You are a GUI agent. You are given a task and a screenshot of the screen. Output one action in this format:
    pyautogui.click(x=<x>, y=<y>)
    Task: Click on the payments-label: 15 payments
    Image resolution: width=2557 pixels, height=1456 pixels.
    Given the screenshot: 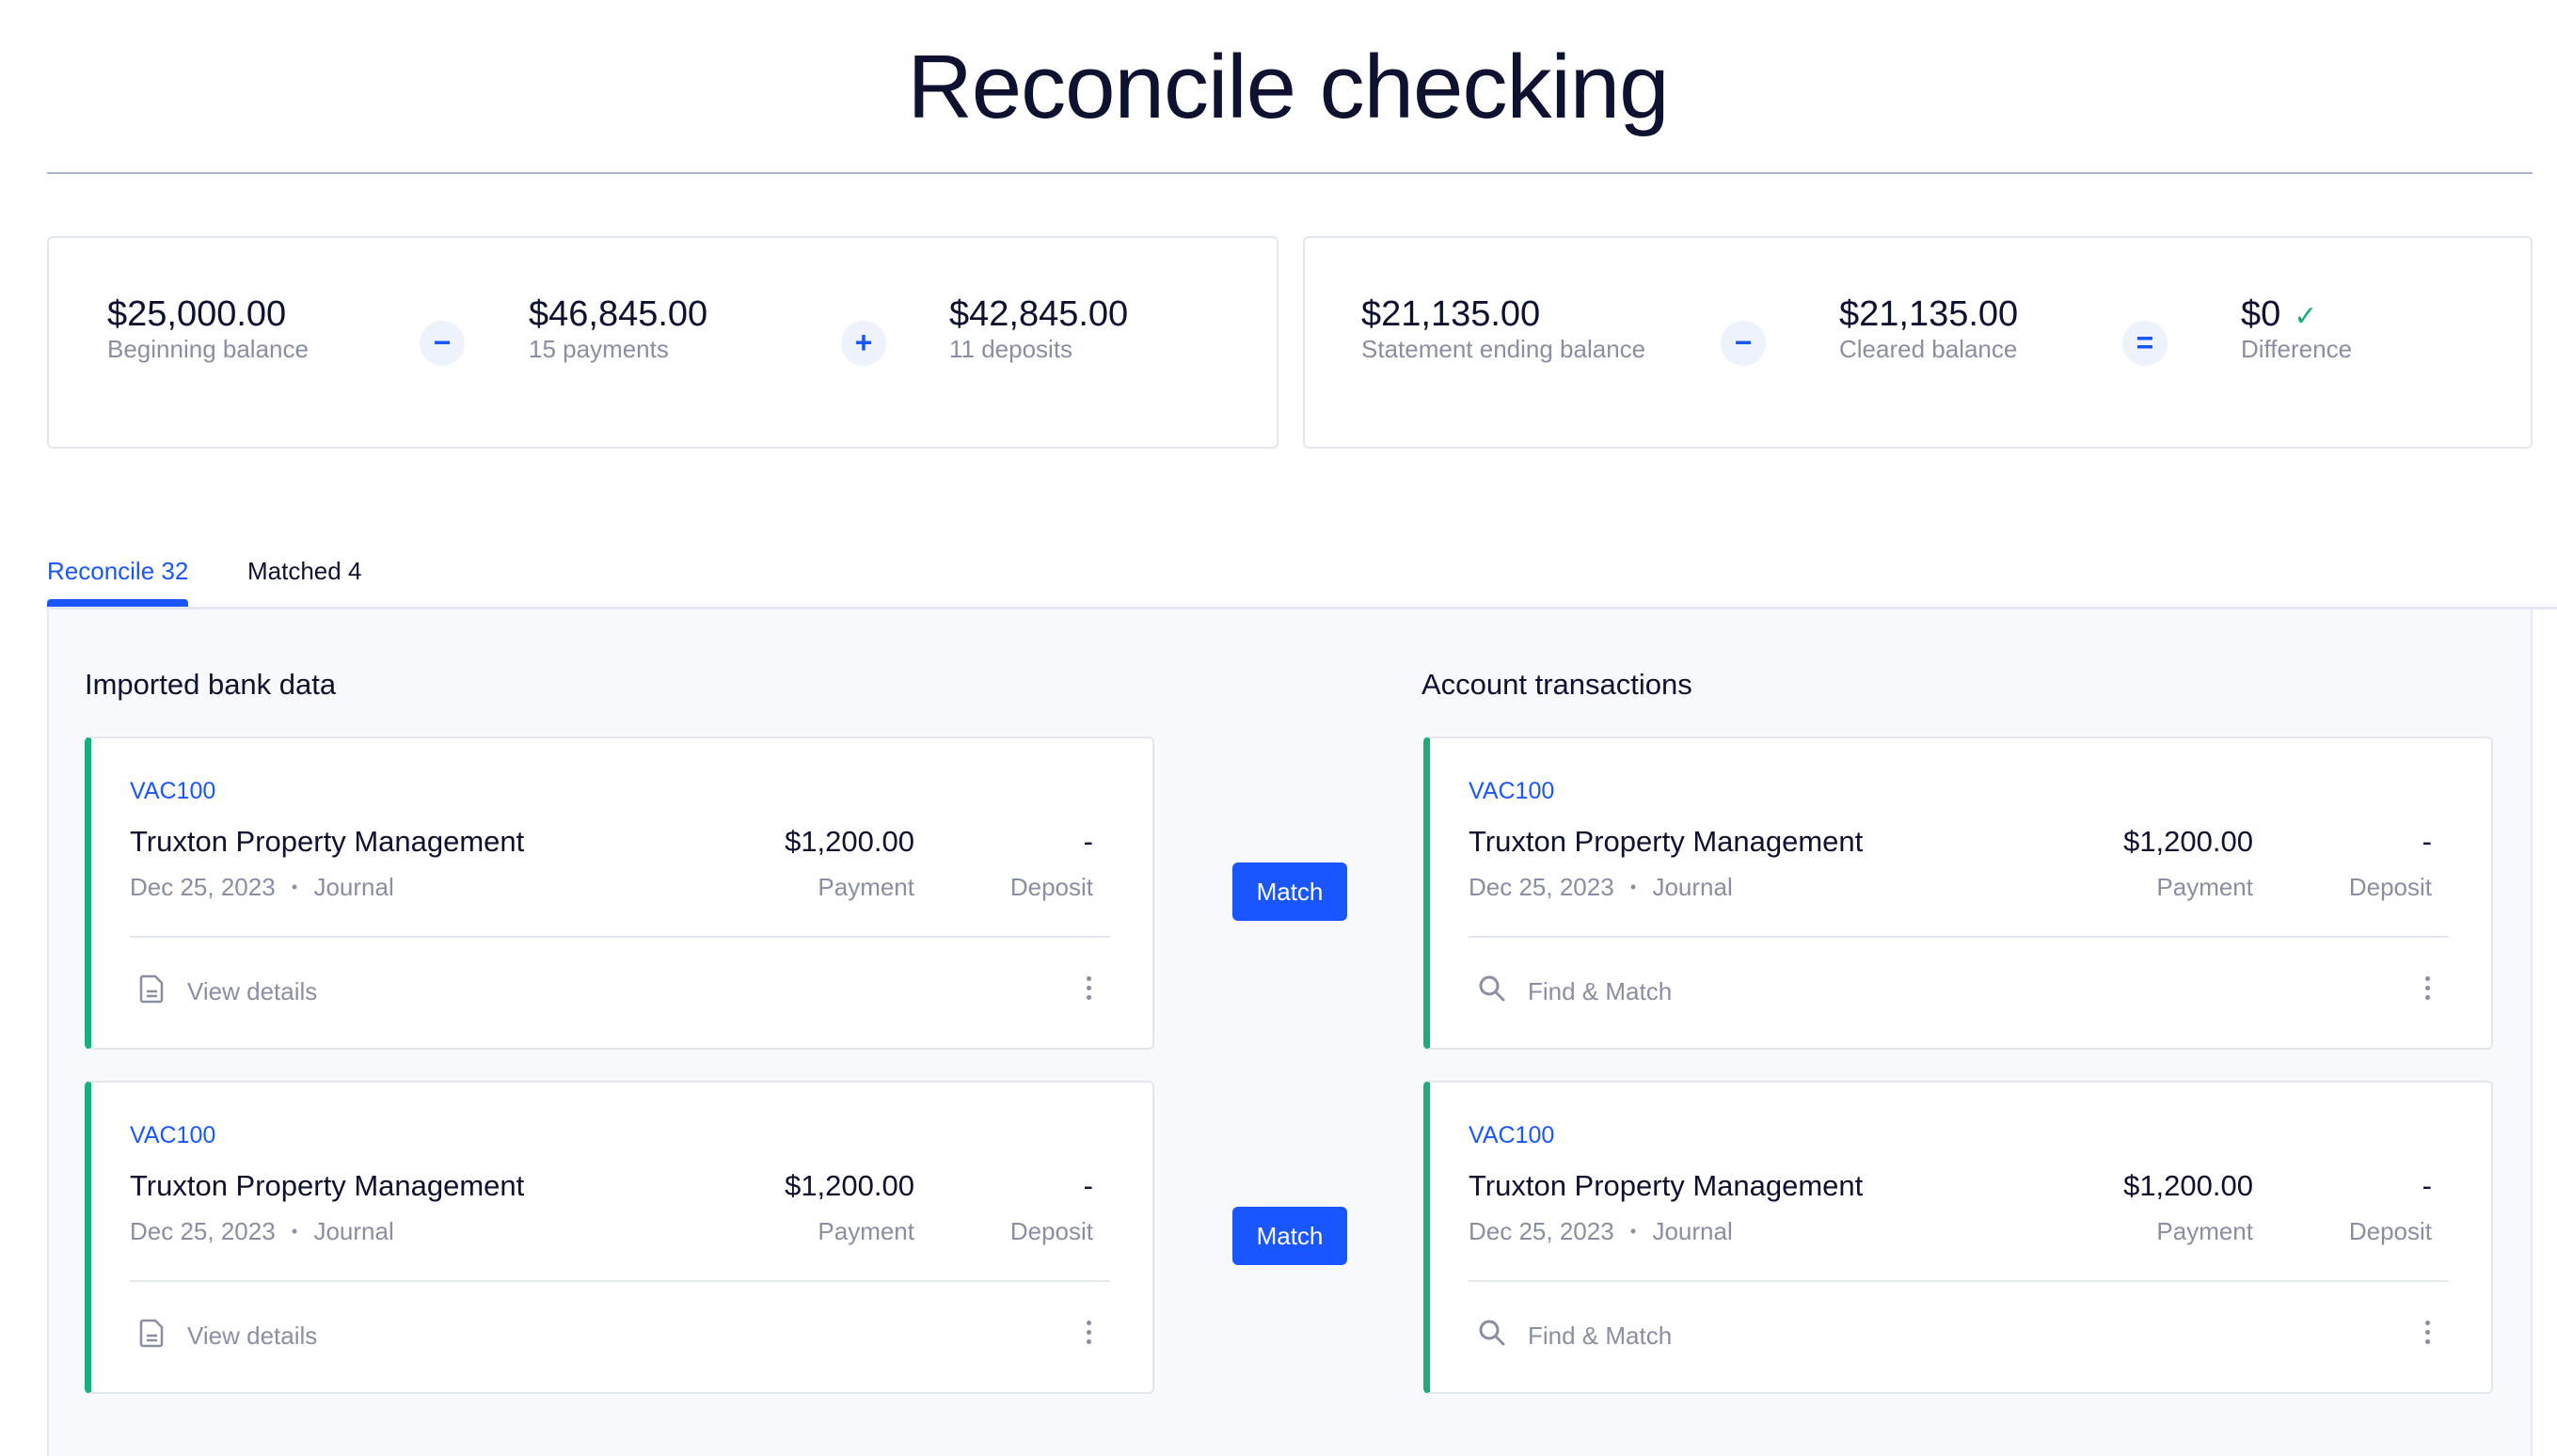 What is the action you would take?
    pyautogui.click(x=599, y=349)
    